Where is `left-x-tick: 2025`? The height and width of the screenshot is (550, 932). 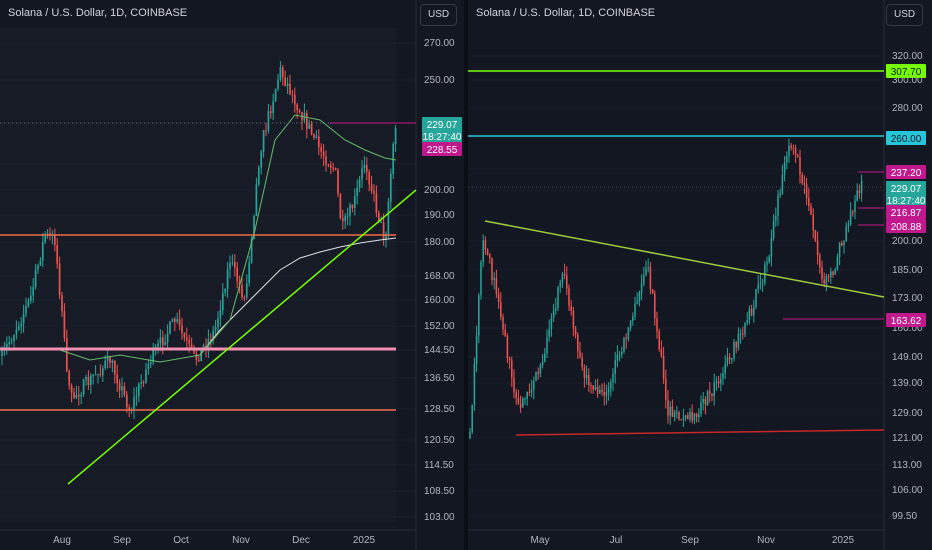
left-x-tick: 2025 is located at coordinates (364, 540).